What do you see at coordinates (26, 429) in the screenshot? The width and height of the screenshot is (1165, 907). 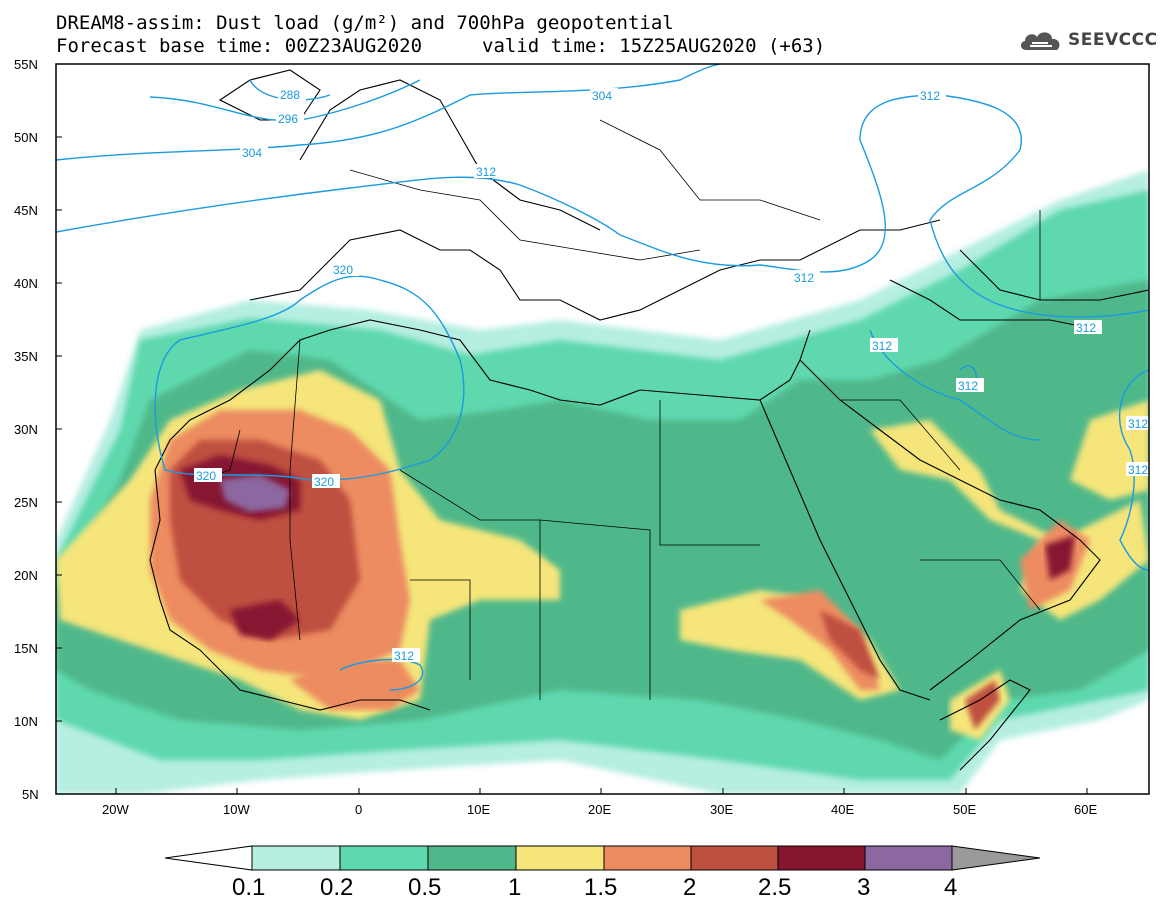 I see `lat-label-30n: 30N` at bounding box center [26, 429].